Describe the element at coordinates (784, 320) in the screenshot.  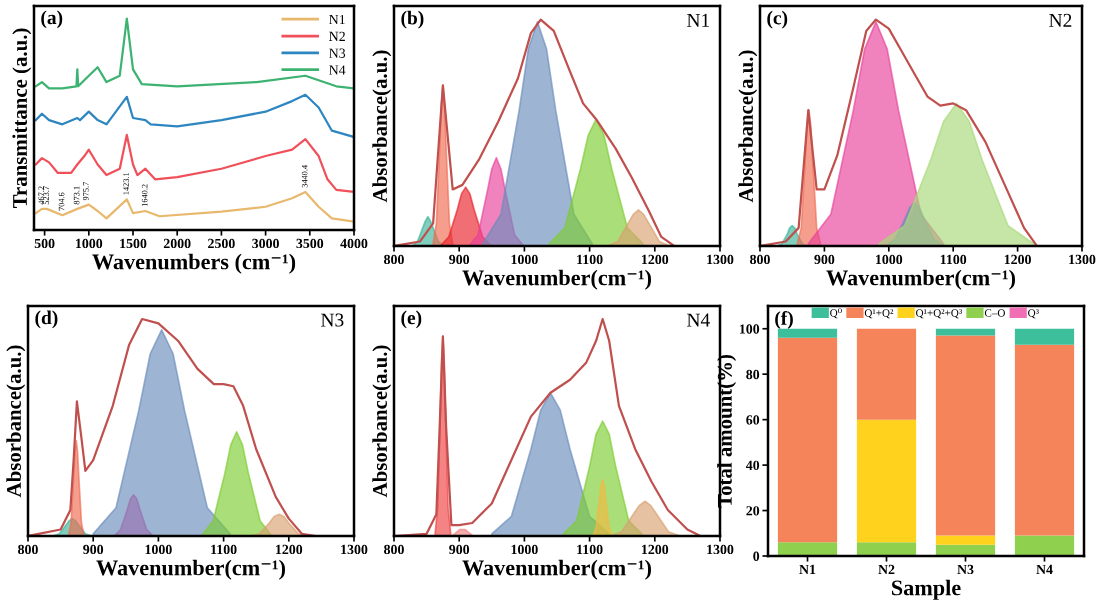
I see `chart-title: (f)` at that location.